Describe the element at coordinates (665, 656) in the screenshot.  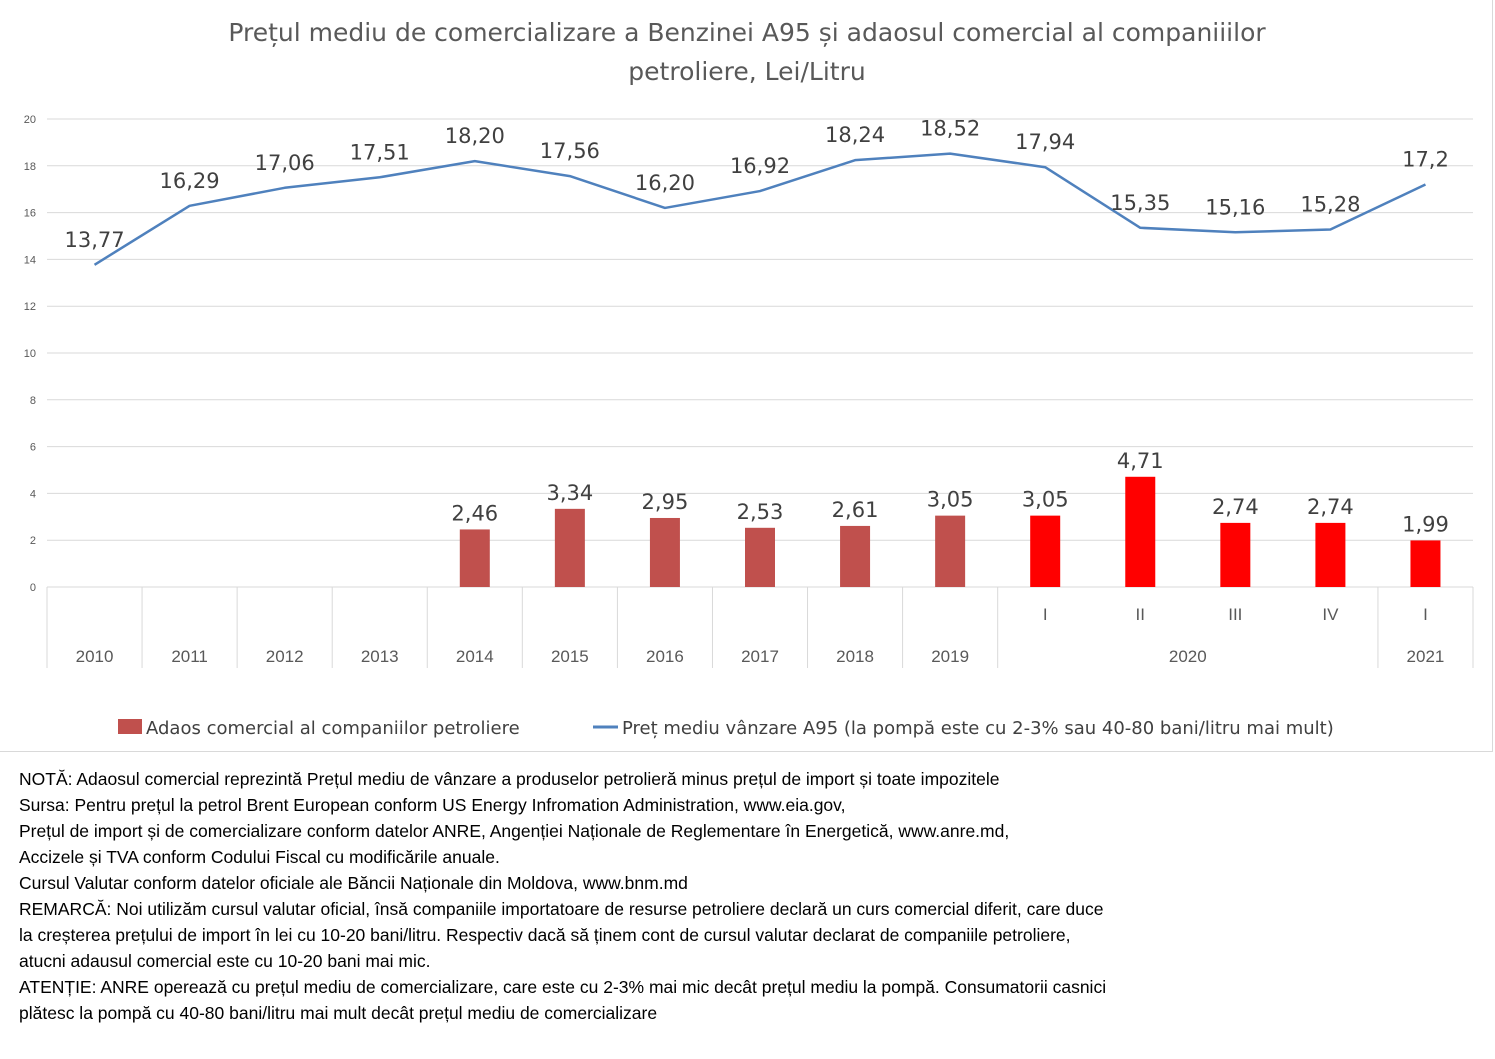
I see `x-group-label: 2016` at that location.